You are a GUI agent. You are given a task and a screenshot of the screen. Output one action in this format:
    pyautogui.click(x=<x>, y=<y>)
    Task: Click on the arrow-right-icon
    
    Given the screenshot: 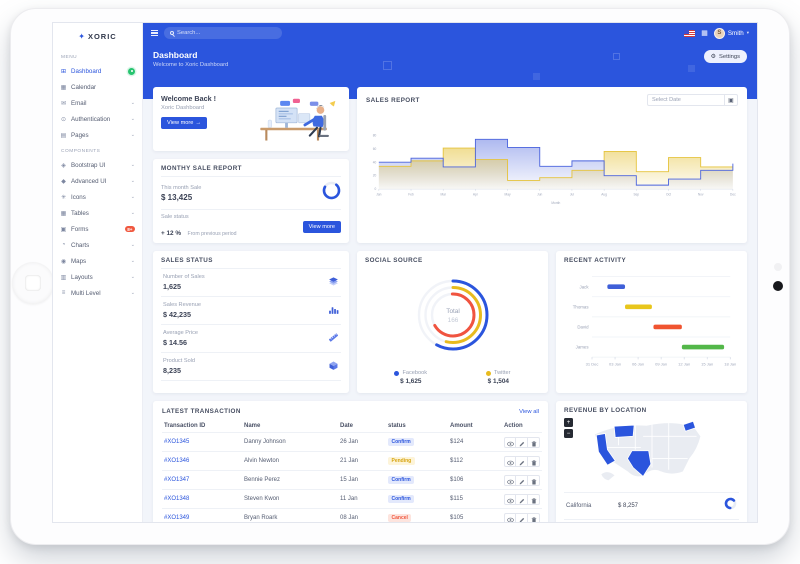 What is the action you would take?
    pyautogui.click(x=198, y=123)
    